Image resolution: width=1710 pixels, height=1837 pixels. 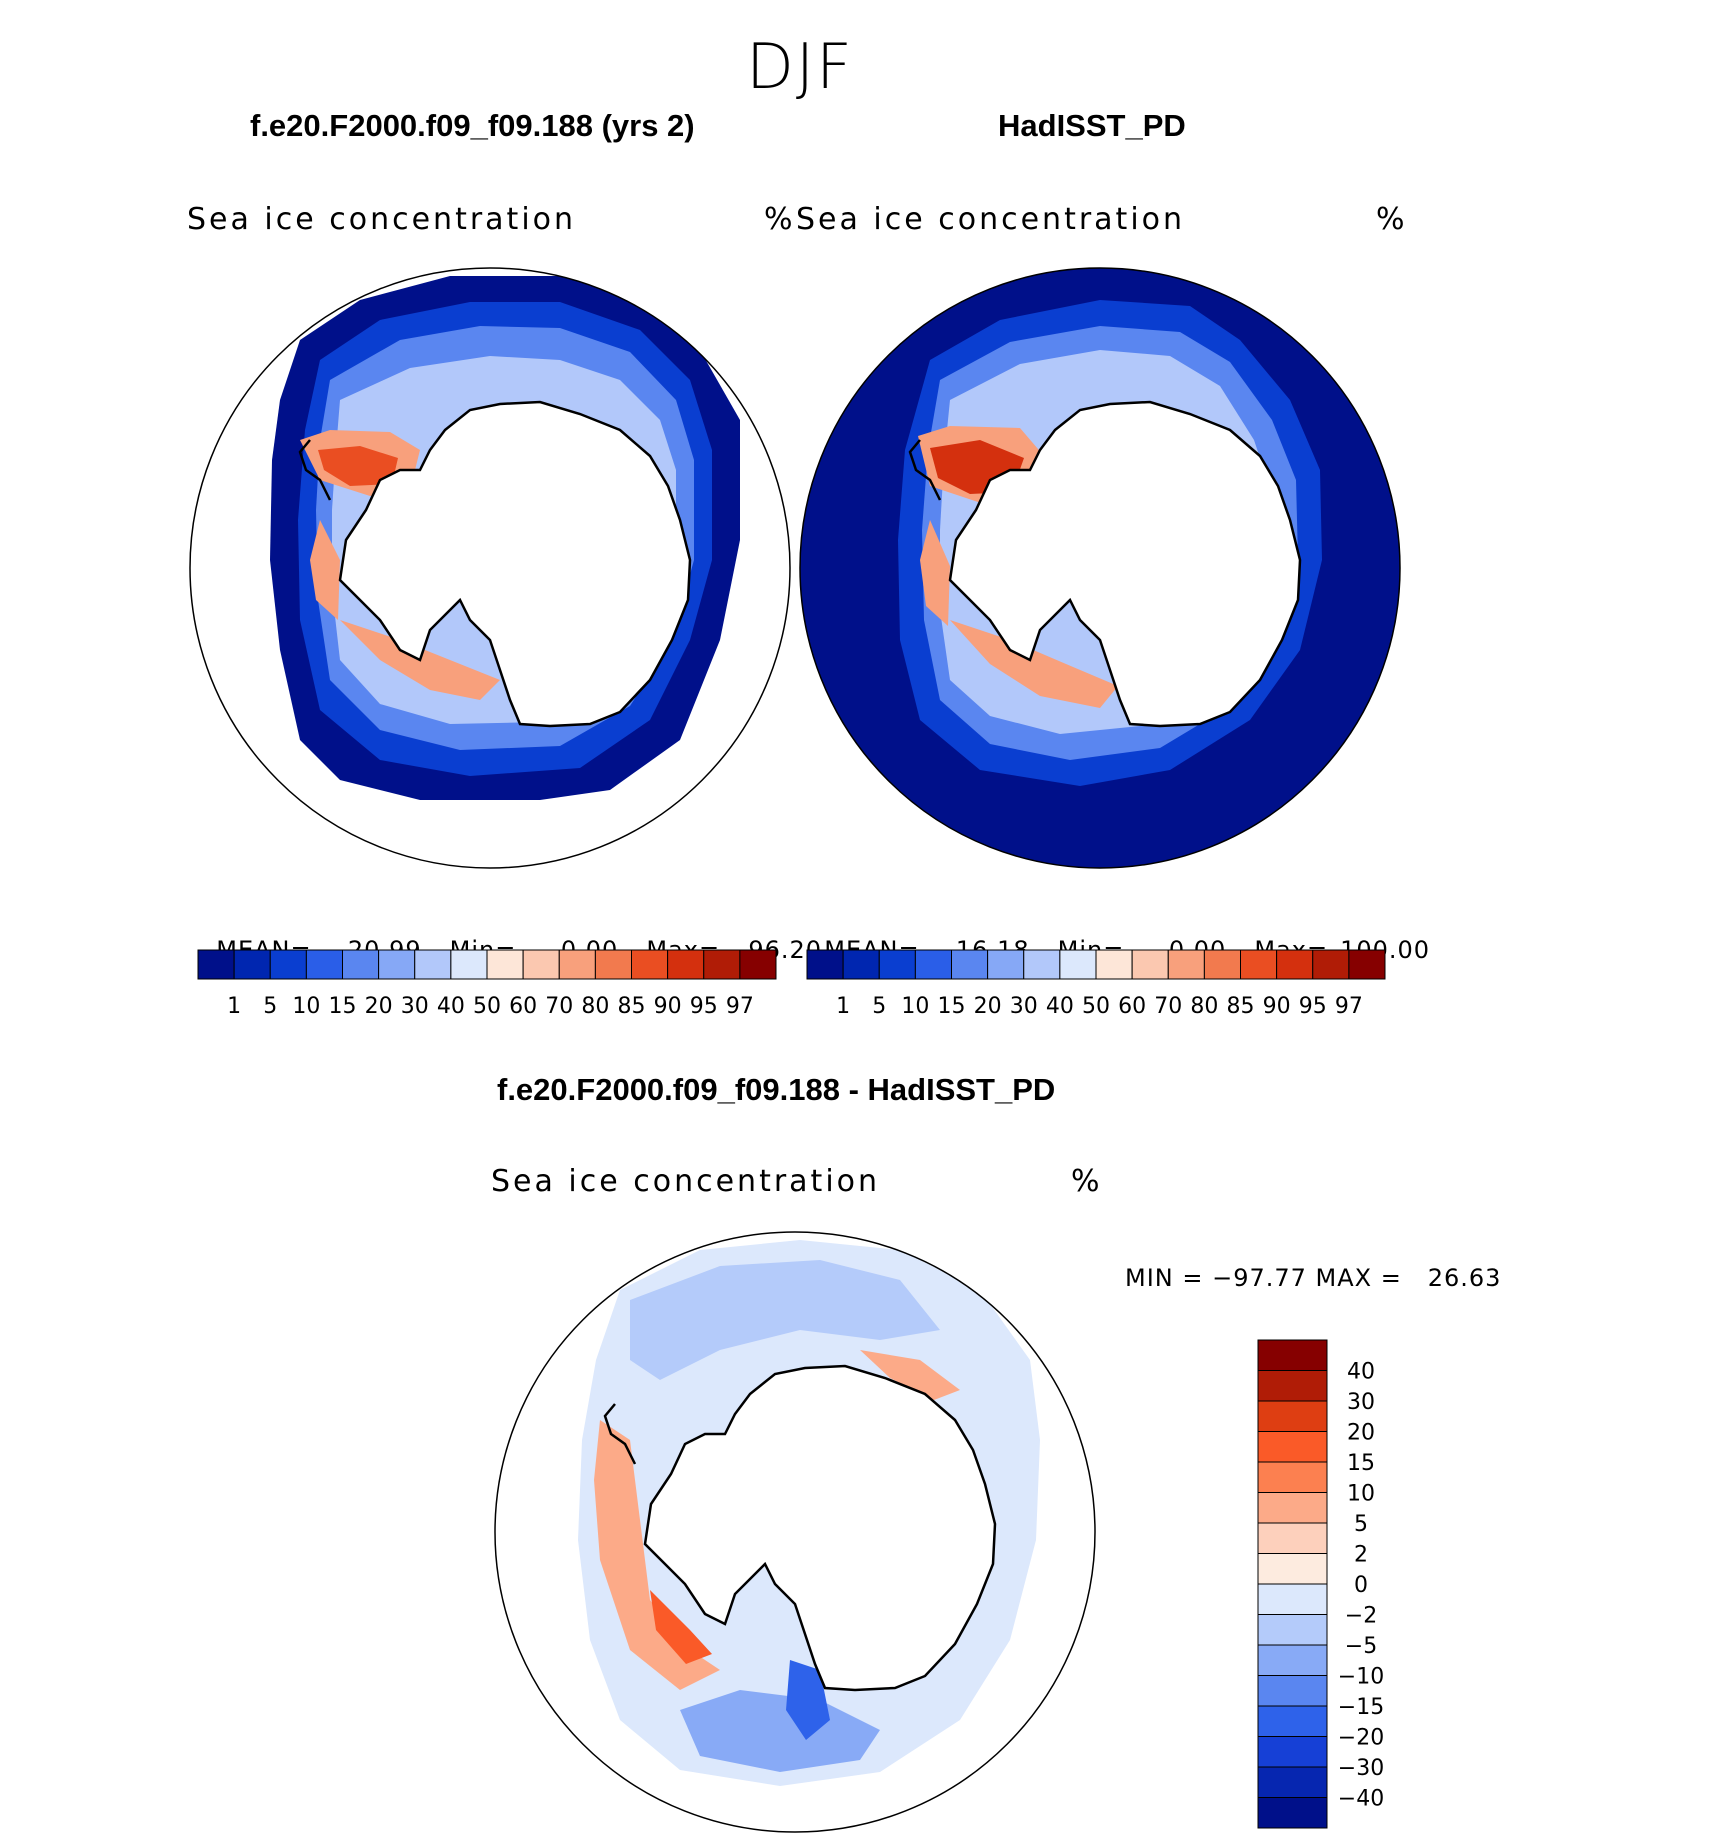 What do you see at coordinates (1092, 125) in the screenshot?
I see `panel-title-obs: HadISST_PD` at bounding box center [1092, 125].